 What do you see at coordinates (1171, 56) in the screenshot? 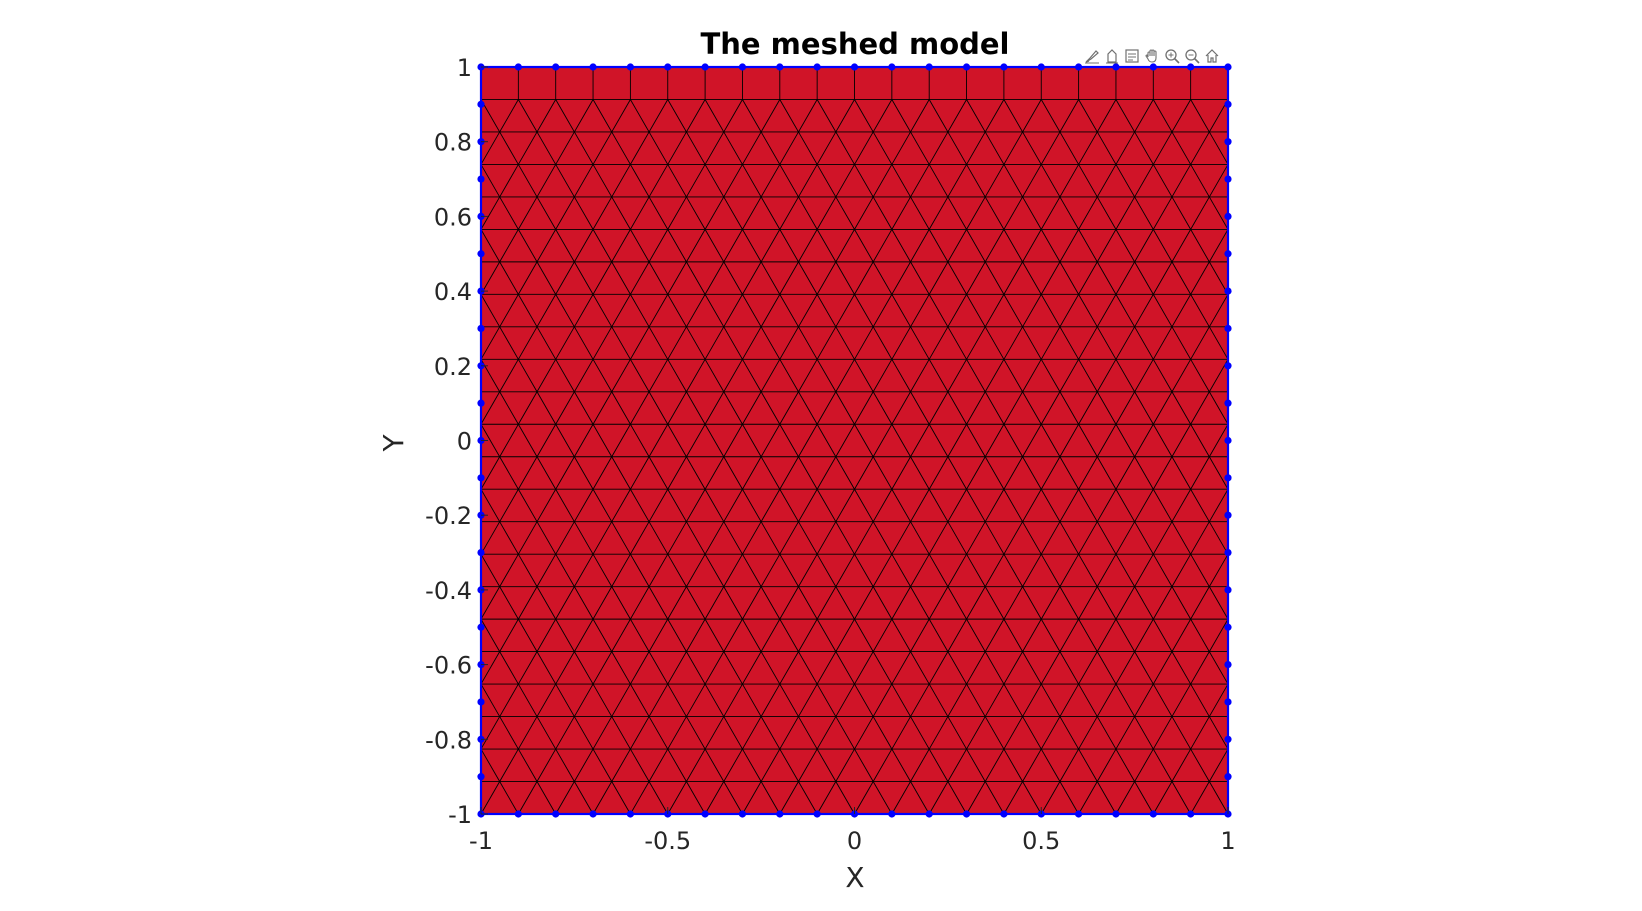
I see `zoom-in-button` at bounding box center [1171, 56].